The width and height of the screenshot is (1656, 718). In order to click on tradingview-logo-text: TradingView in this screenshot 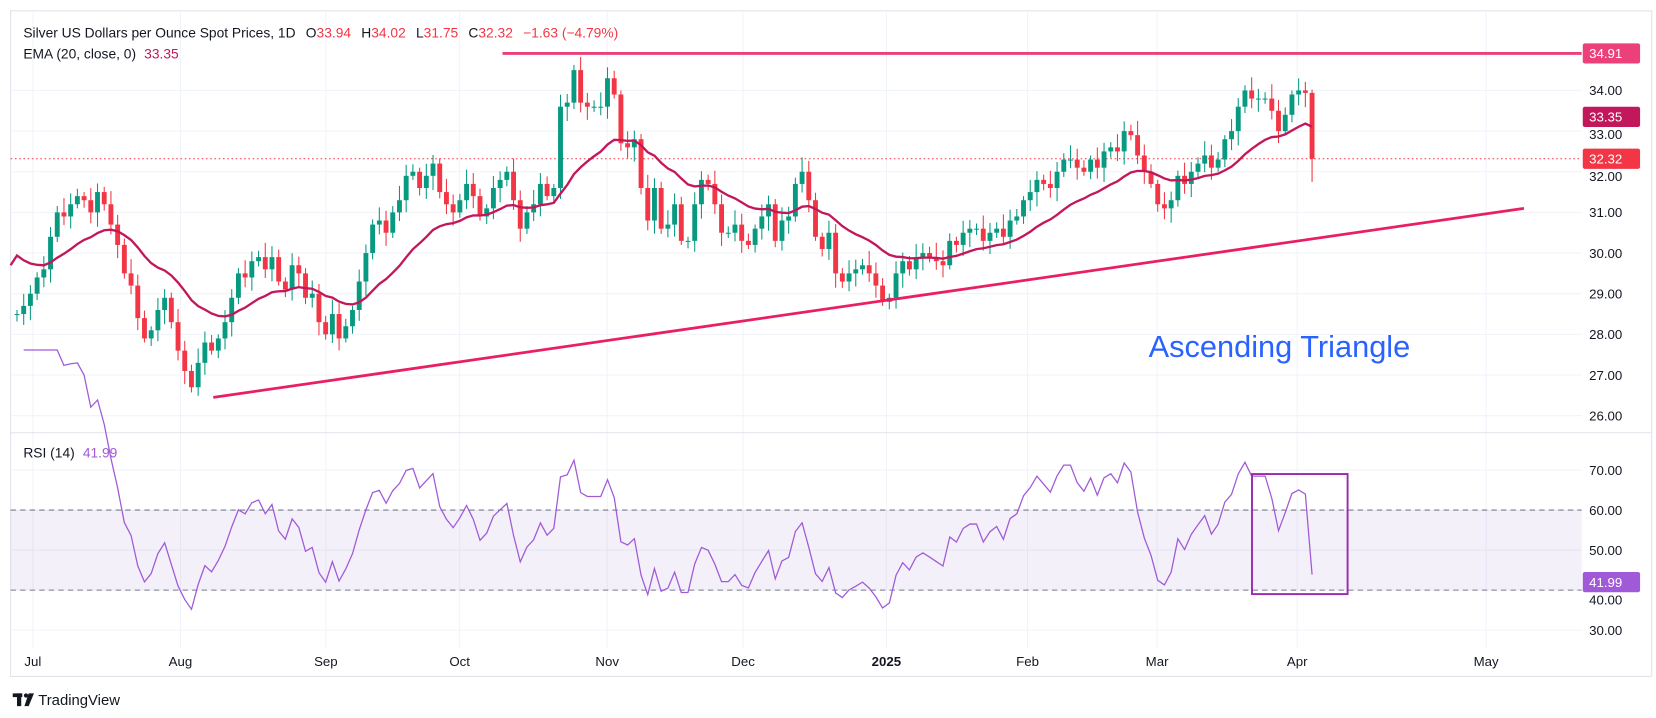, I will do `click(79, 701)`.